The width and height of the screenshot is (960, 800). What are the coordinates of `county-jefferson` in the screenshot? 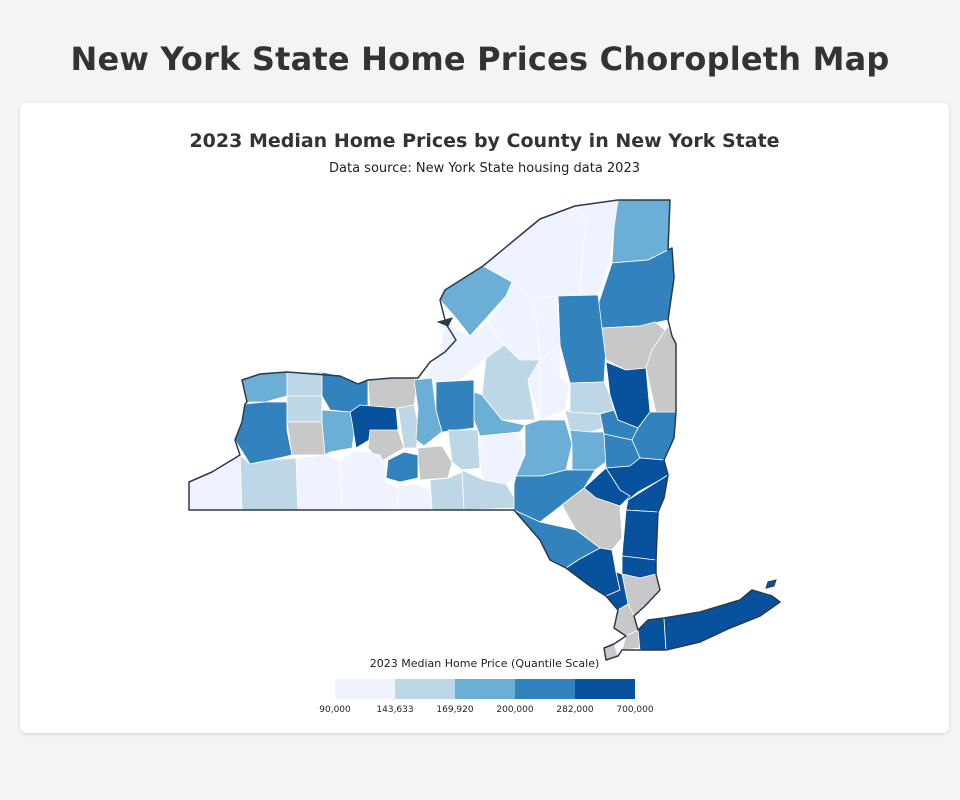 It's located at (476, 301).